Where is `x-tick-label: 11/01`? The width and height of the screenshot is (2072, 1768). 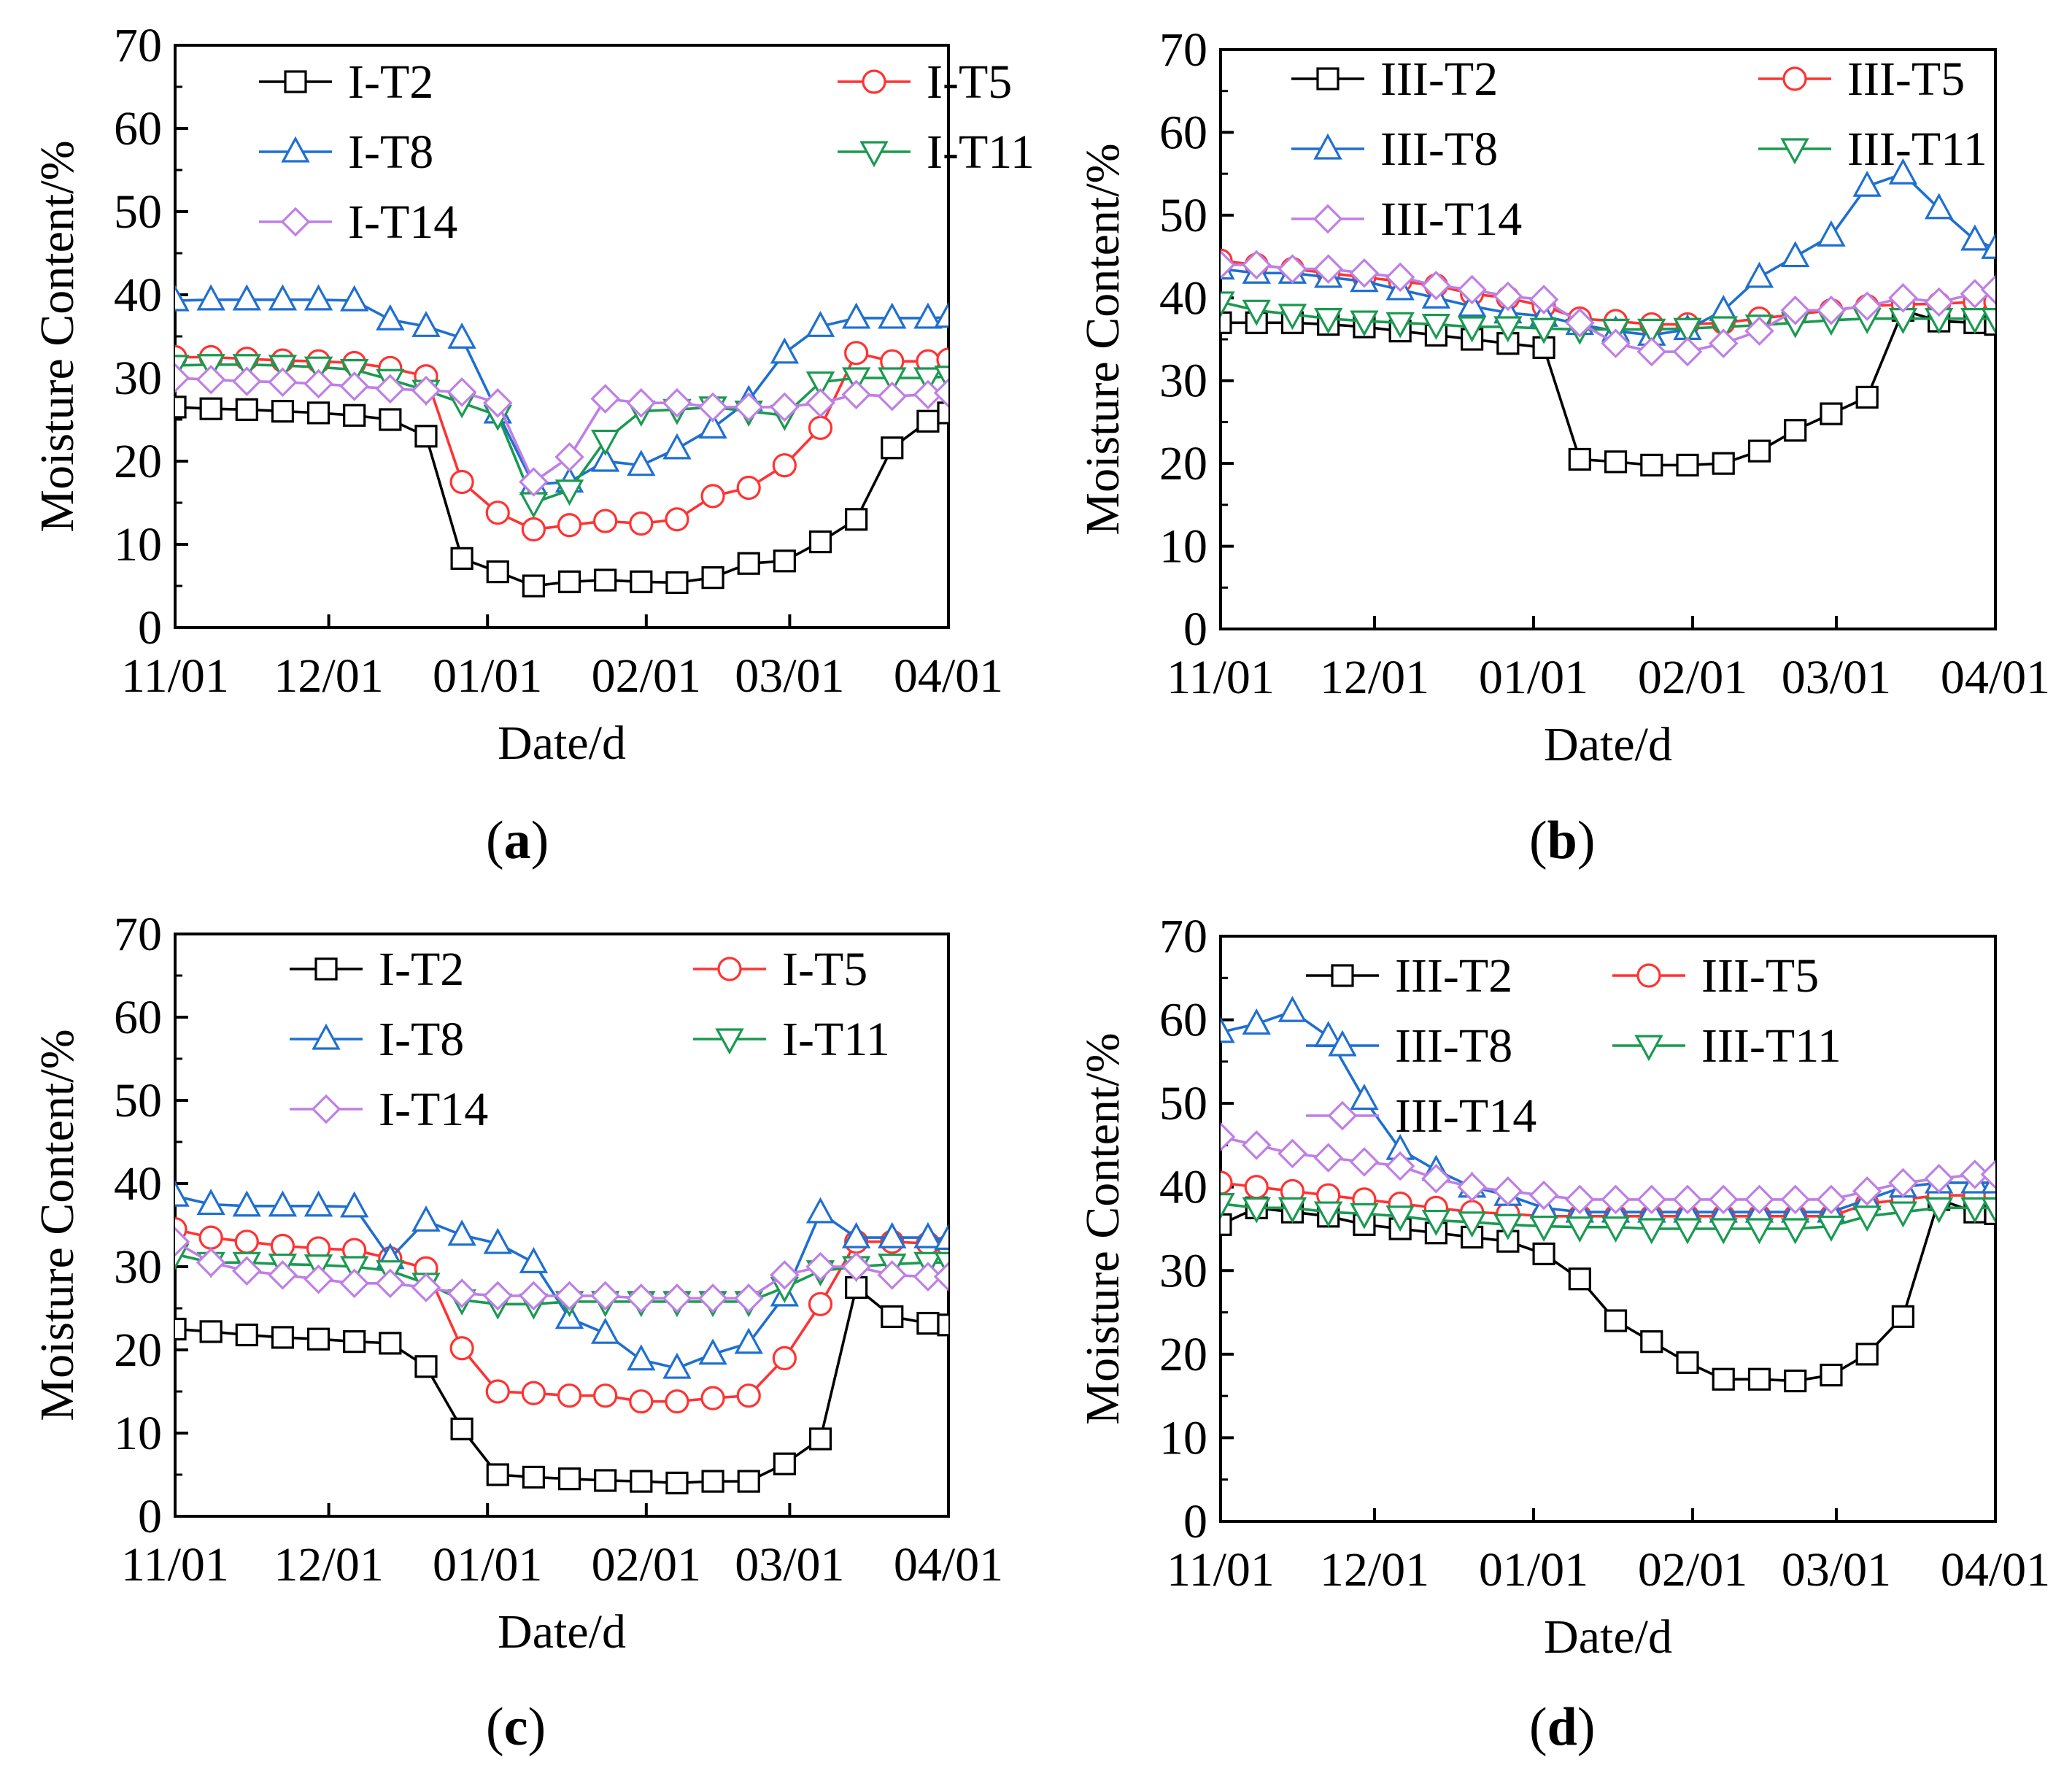 x-tick-label: 11/01 is located at coordinates (1221, 1570).